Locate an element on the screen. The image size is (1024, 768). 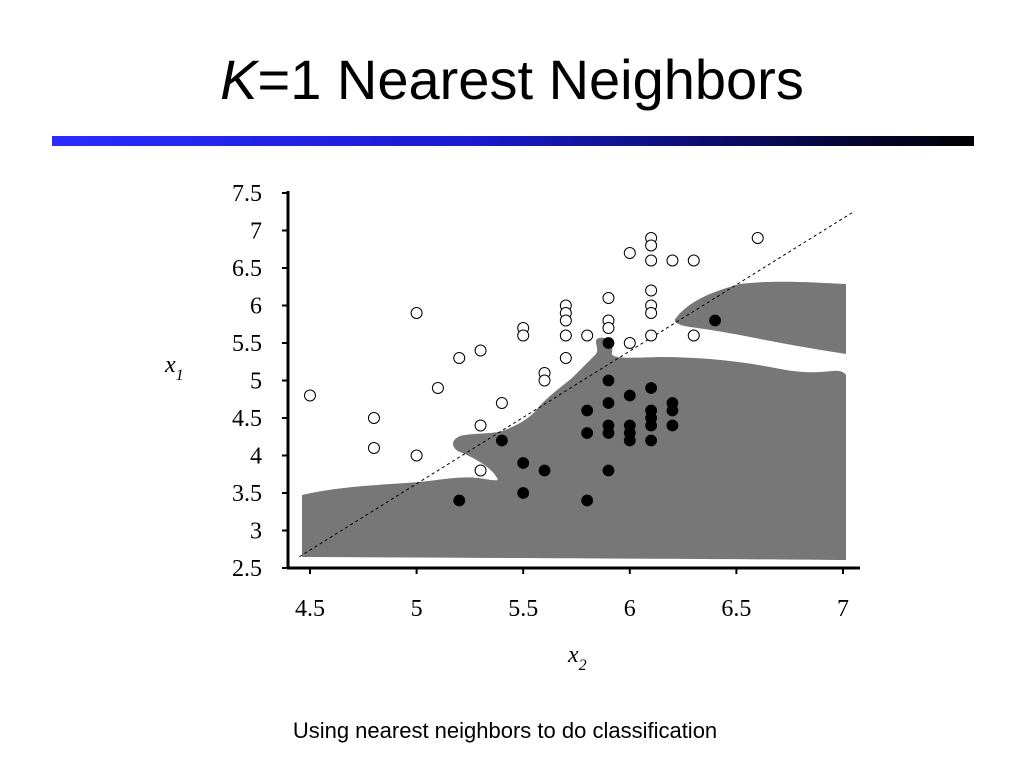
x-tick-label: 6.5 is located at coordinates (736, 609).